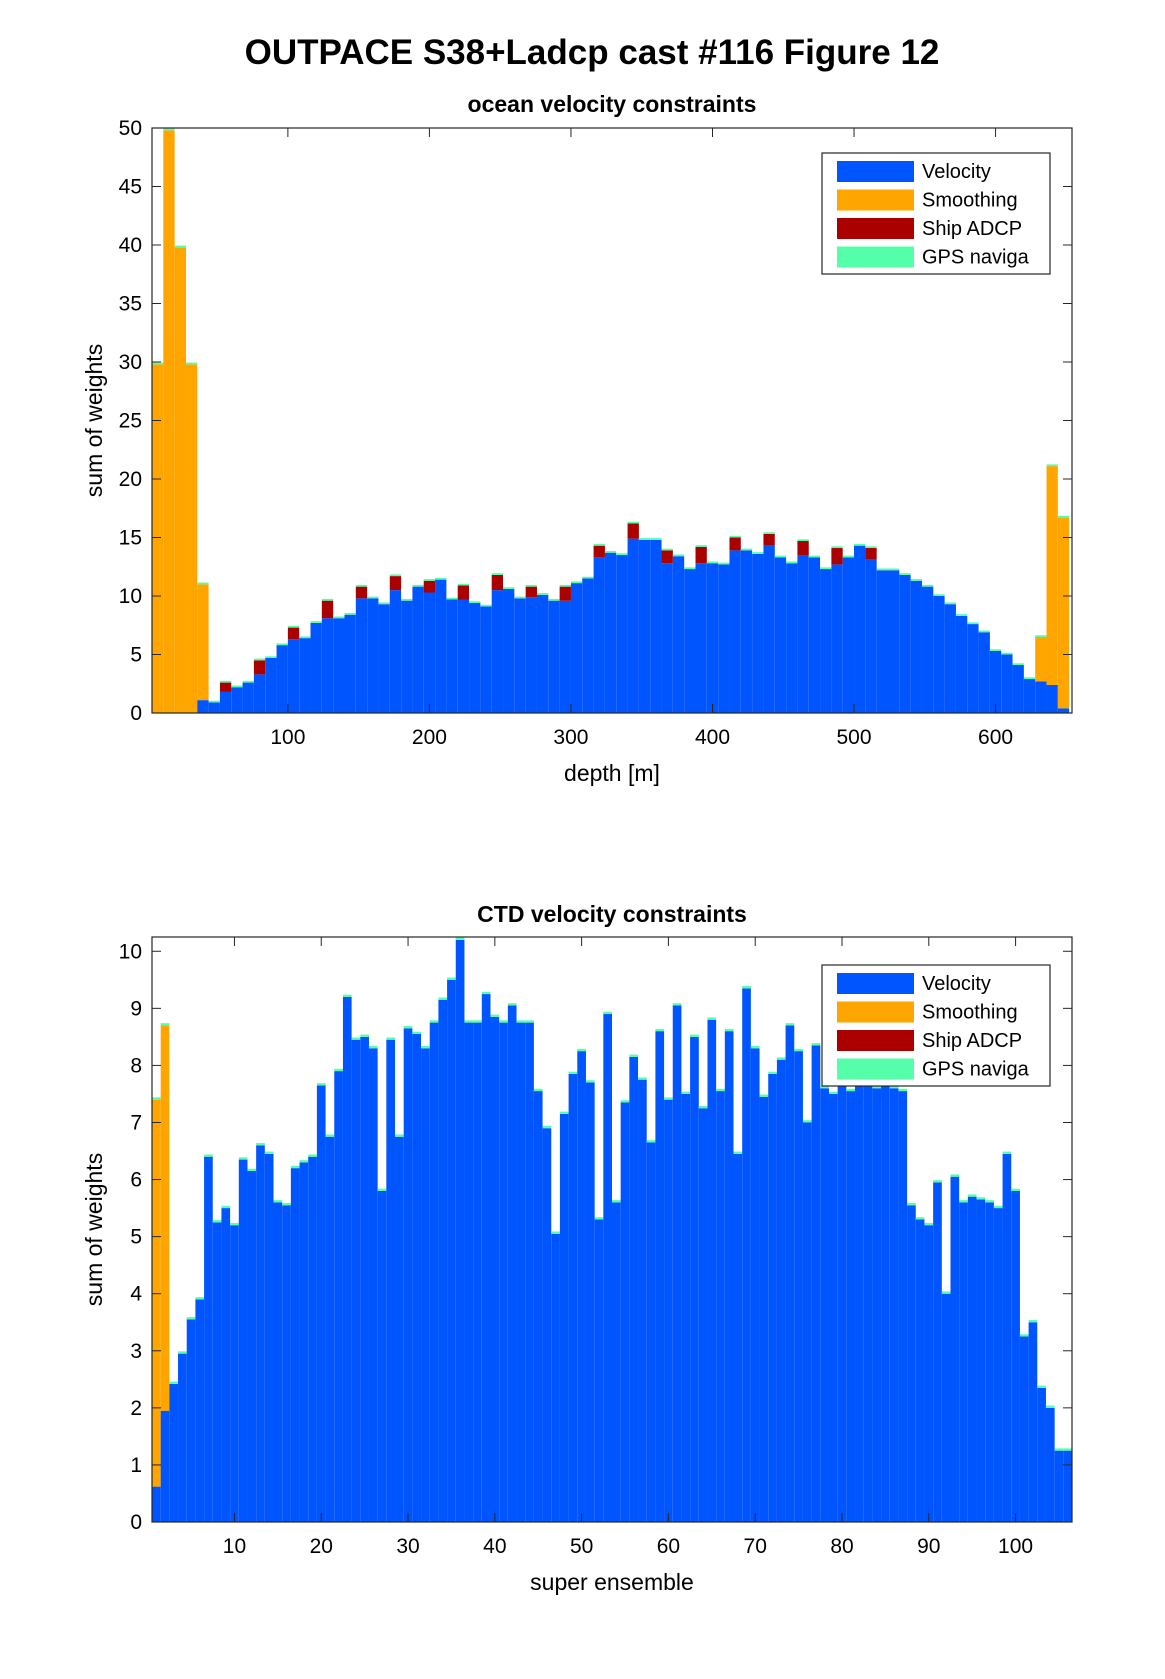  What do you see at coordinates (136, 1351) in the screenshot?
I see `y-tick-label: 3` at bounding box center [136, 1351].